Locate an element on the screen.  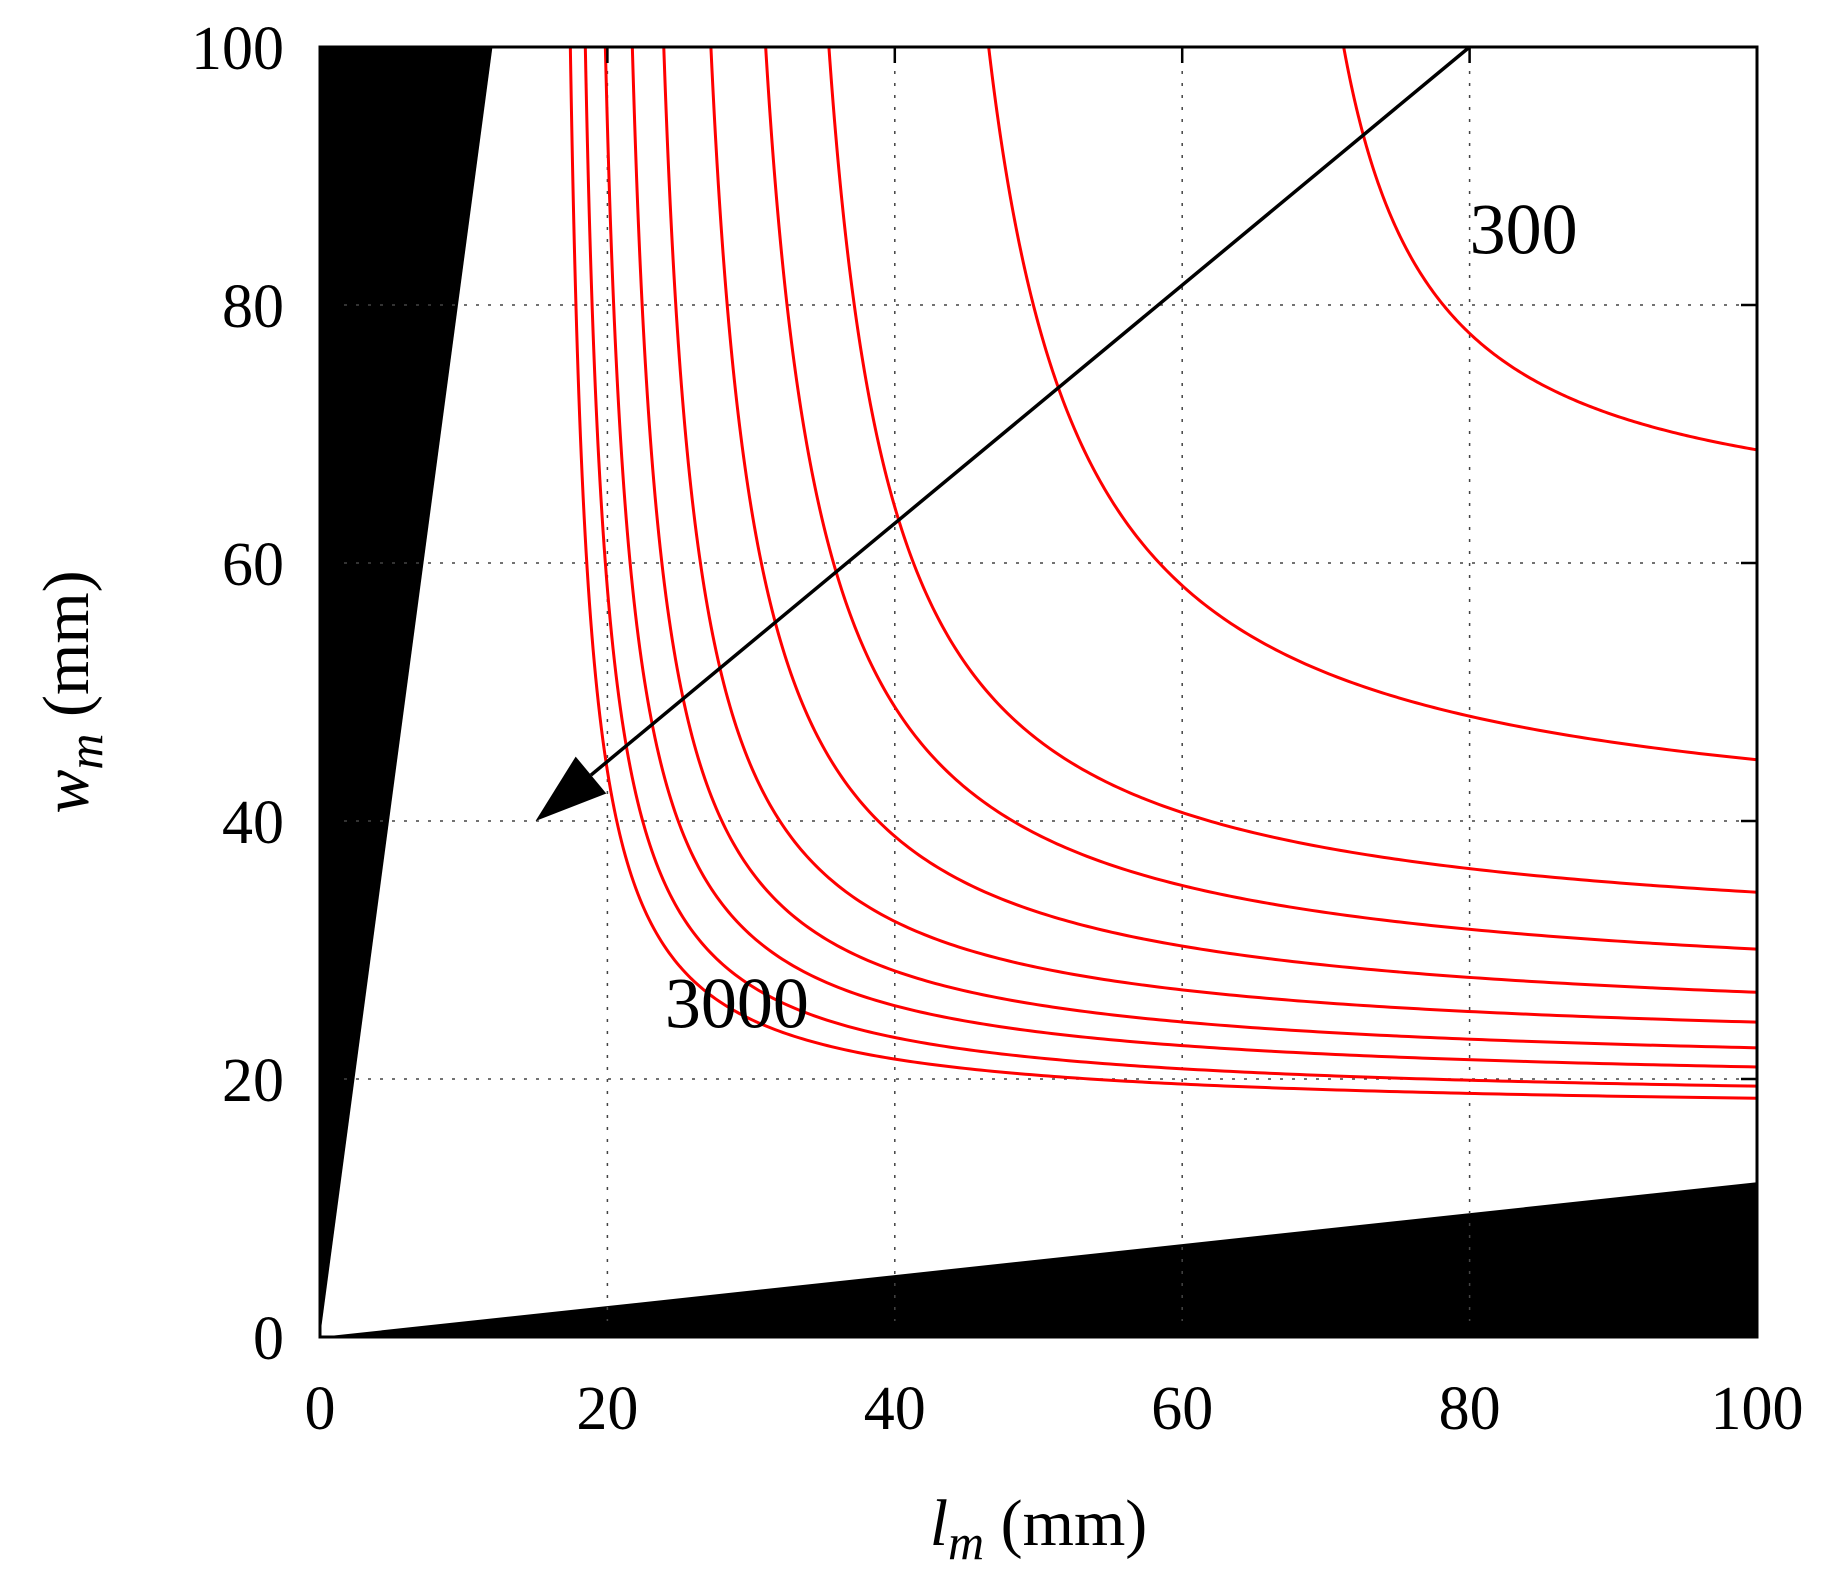
y-axis-unit: (mm) is located at coordinates (66, 651).